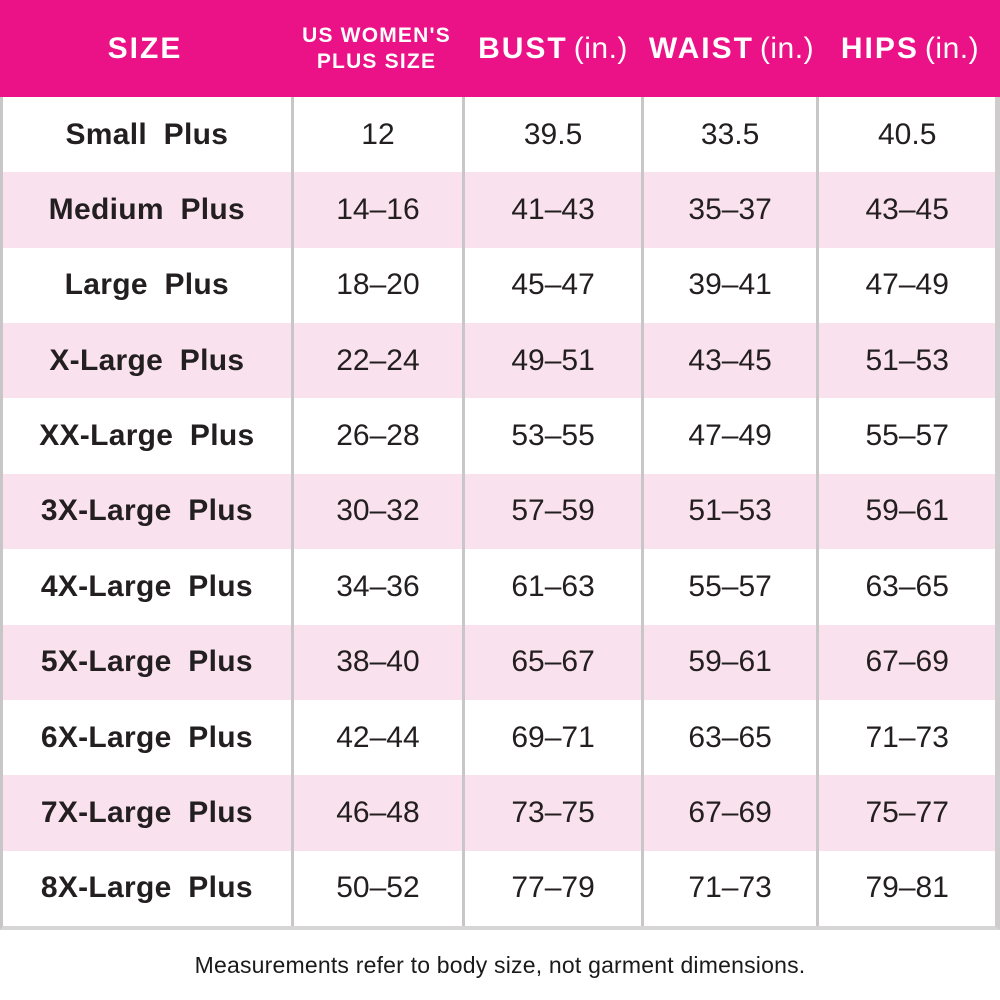  What do you see at coordinates (551, 285) in the screenshot?
I see `bust-cell: 45–47` at bounding box center [551, 285].